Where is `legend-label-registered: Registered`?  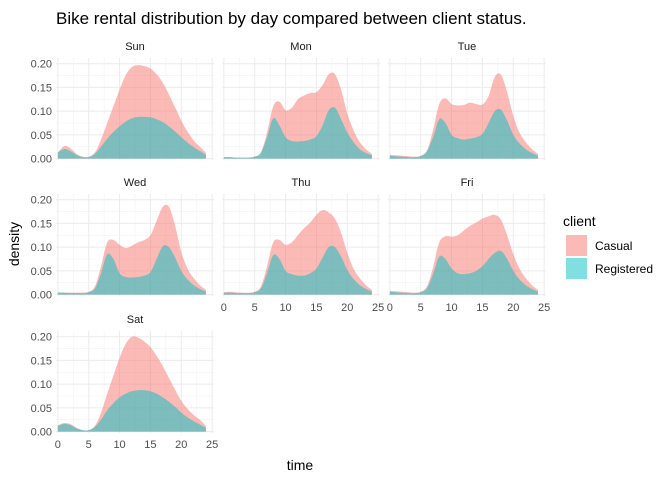 legend-label-registered: Registered is located at coordinates (624, 269).